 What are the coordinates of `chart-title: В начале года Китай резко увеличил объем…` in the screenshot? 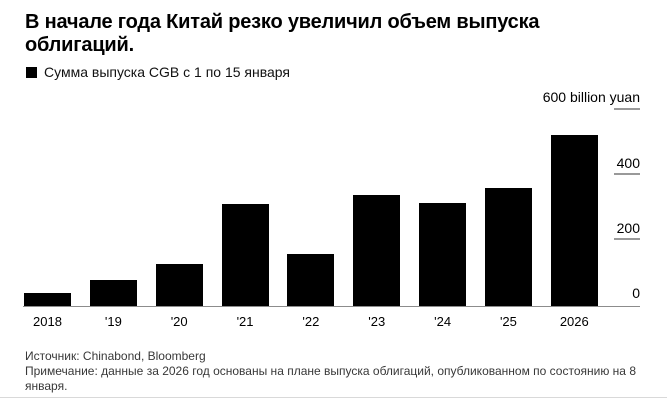 It's located at (282, 33).